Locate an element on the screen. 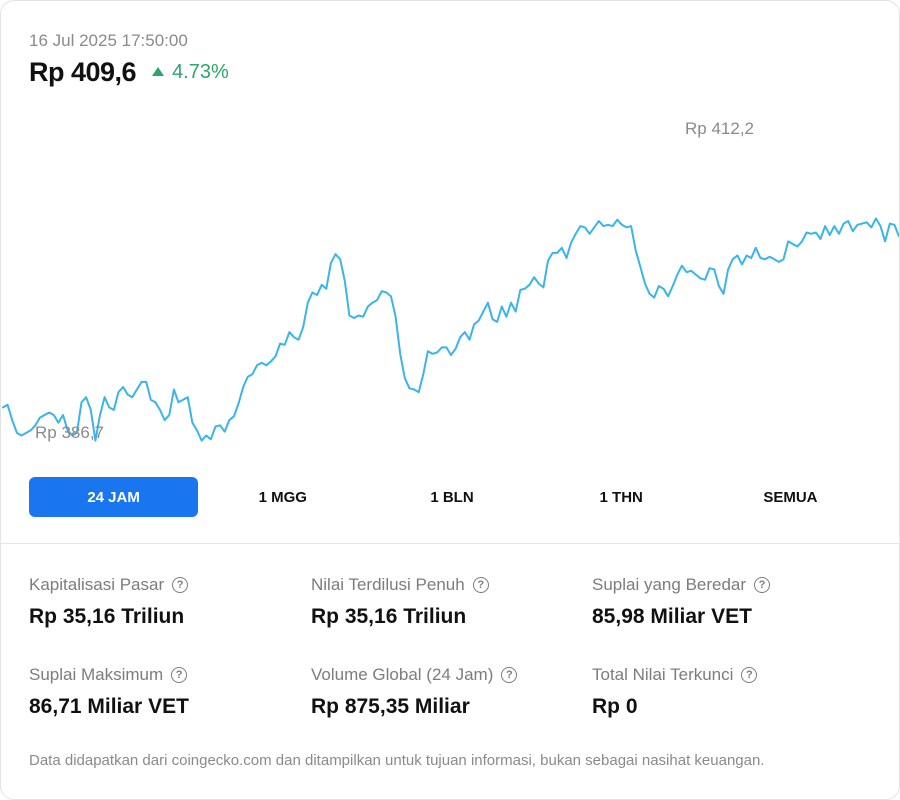 Image resolution: width=900 pixels, height=800 pixels. stat-value: Rp 0 is located at coordinates (615, 706).